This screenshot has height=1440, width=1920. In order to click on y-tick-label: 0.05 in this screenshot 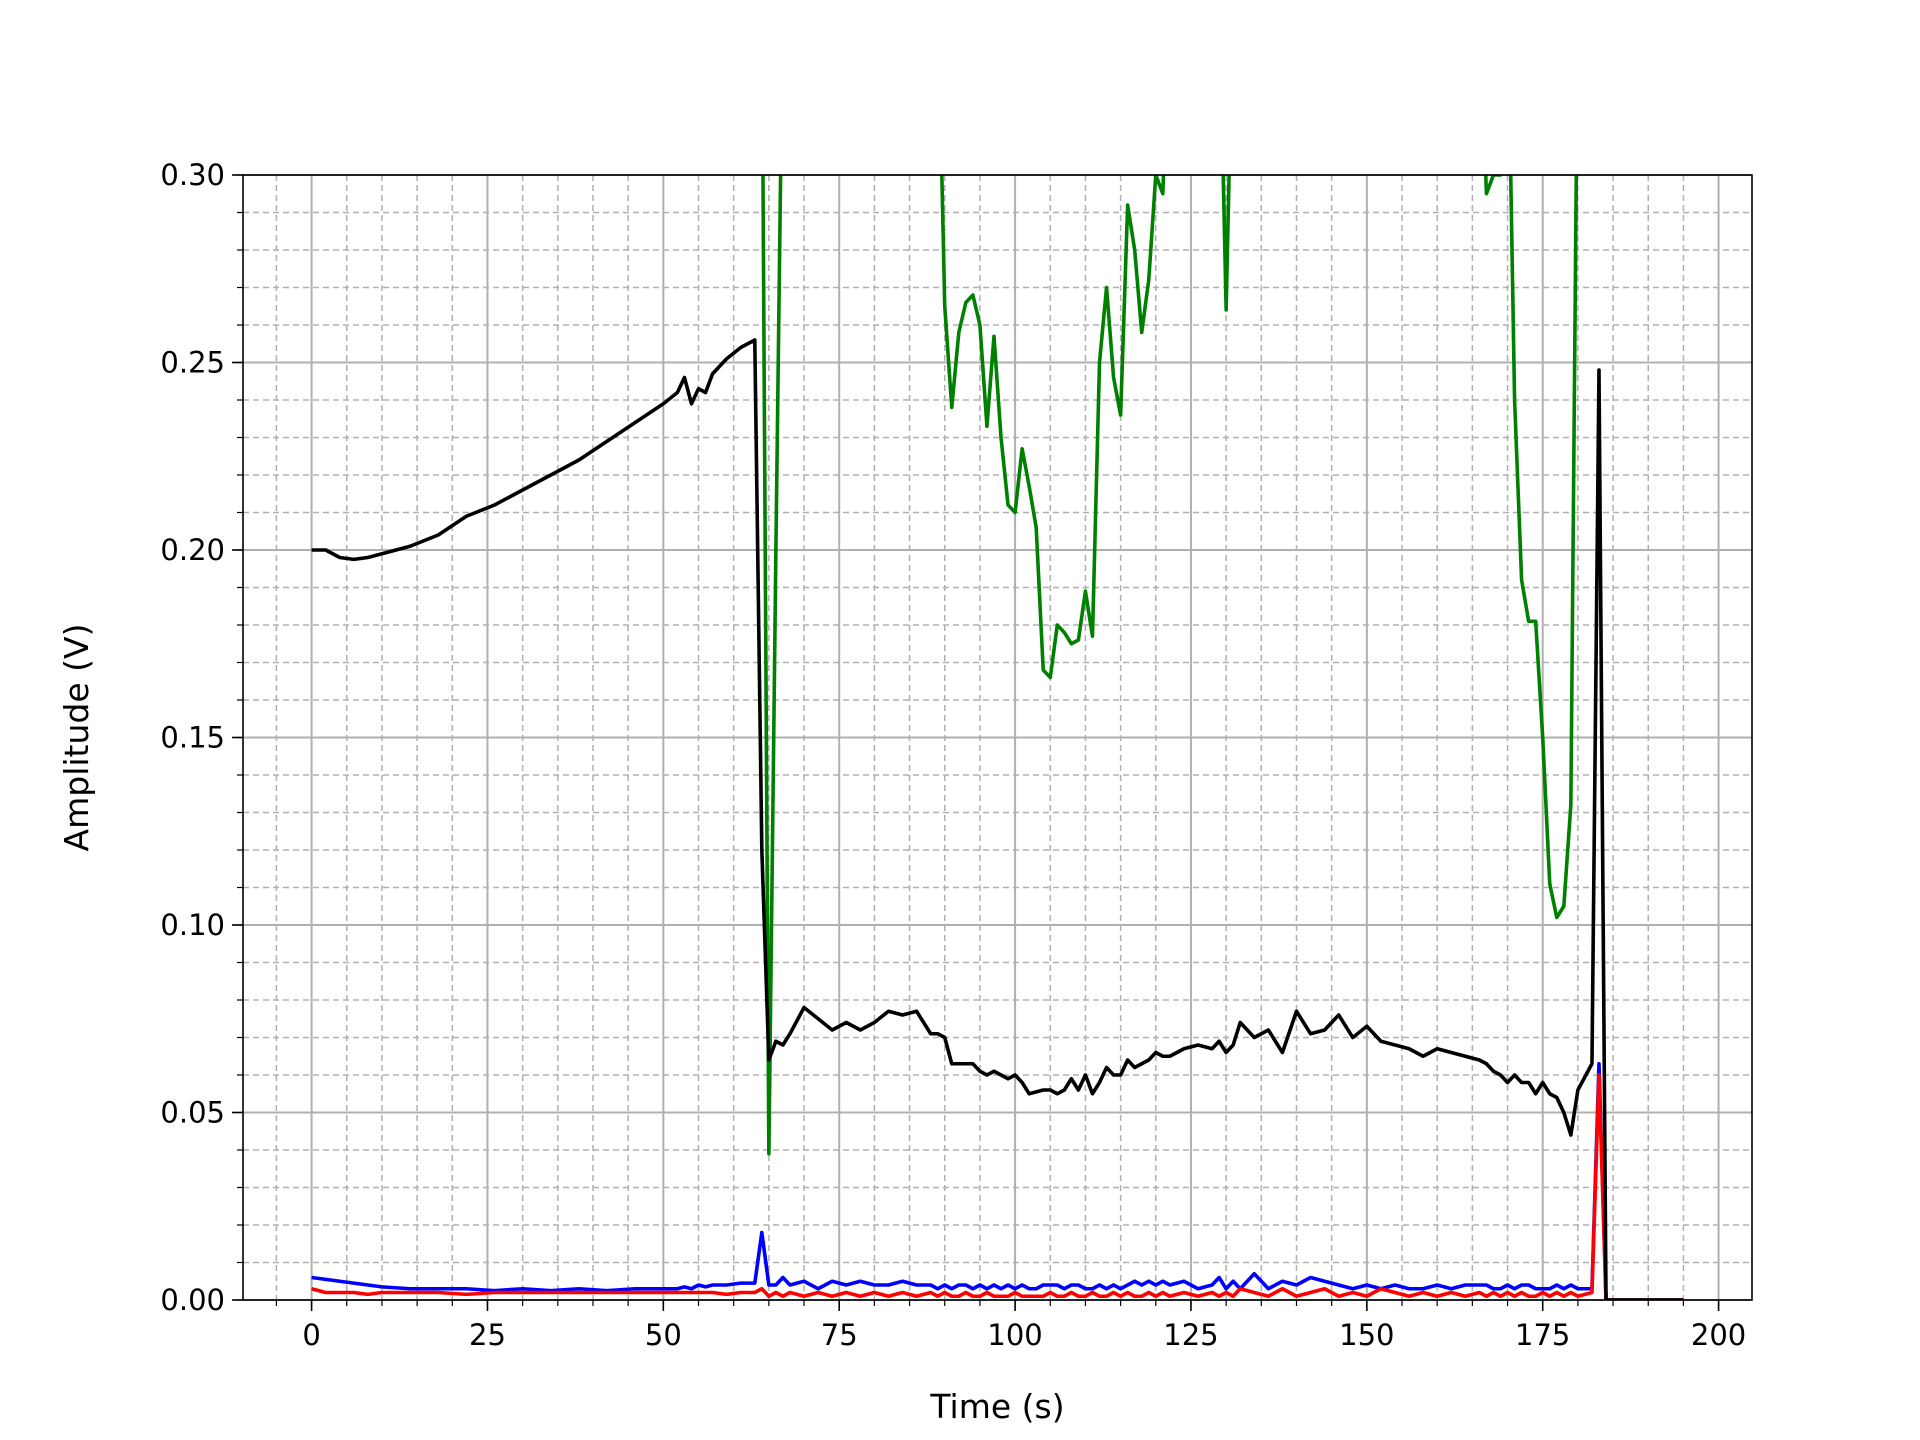, I will do `click(192, 1113)`.